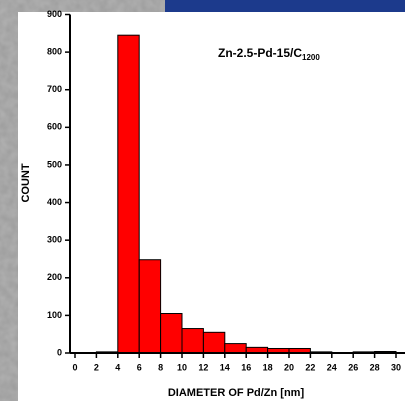  Describe the element at coordinates (246, 367) in the screenshot. I see `x-tick-label: 16` at that location.